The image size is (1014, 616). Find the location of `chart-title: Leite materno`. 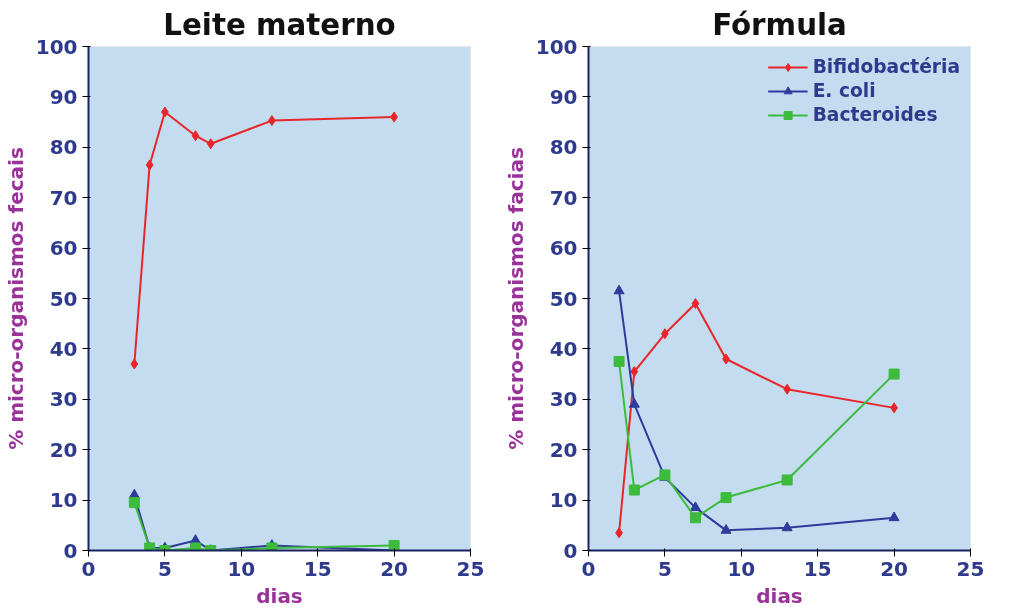

chart-title: Leite materno is located at coordinates (279, 24).